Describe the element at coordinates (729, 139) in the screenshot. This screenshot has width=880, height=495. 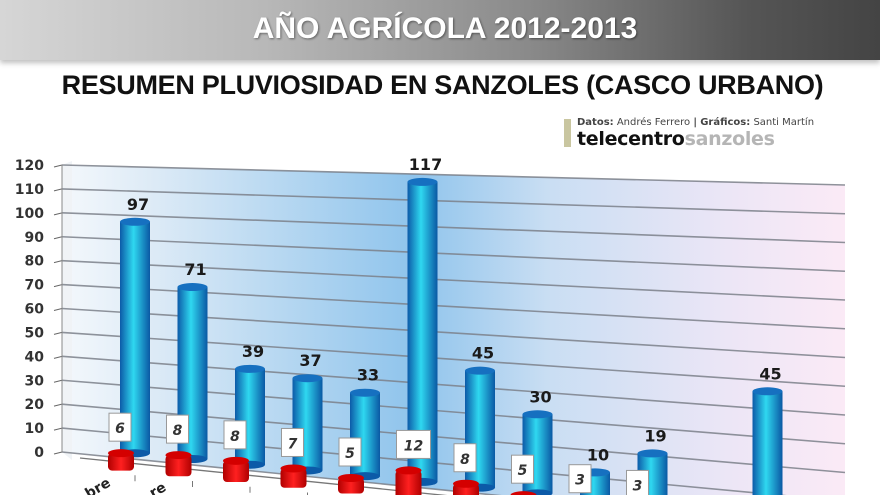
I see `logo-part2: sanzoles` at that location.